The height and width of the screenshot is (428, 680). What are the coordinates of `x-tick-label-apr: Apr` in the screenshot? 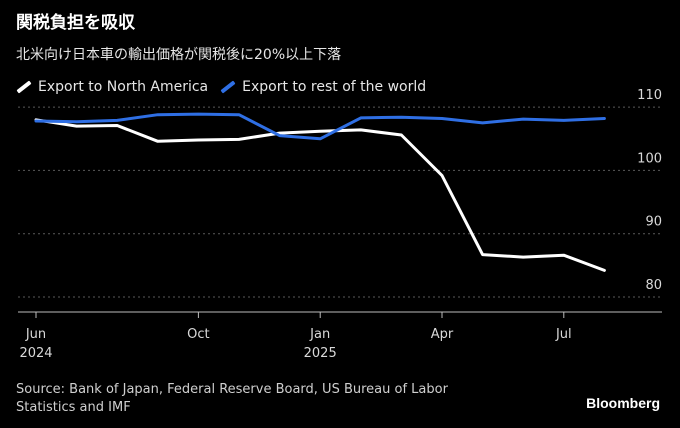 It's located at (442, 334).